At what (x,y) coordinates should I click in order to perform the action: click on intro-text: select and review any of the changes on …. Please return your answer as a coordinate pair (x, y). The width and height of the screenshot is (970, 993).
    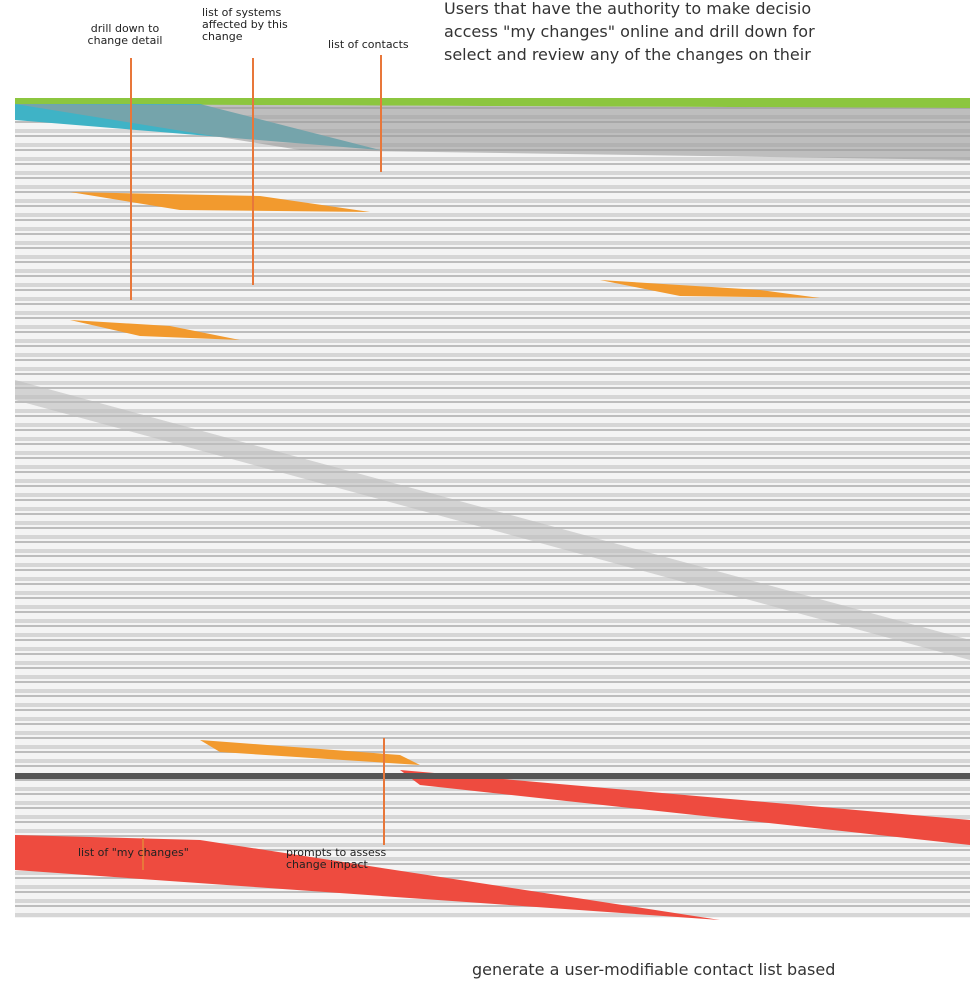
    Looking at the image, I should click on (627, 54).